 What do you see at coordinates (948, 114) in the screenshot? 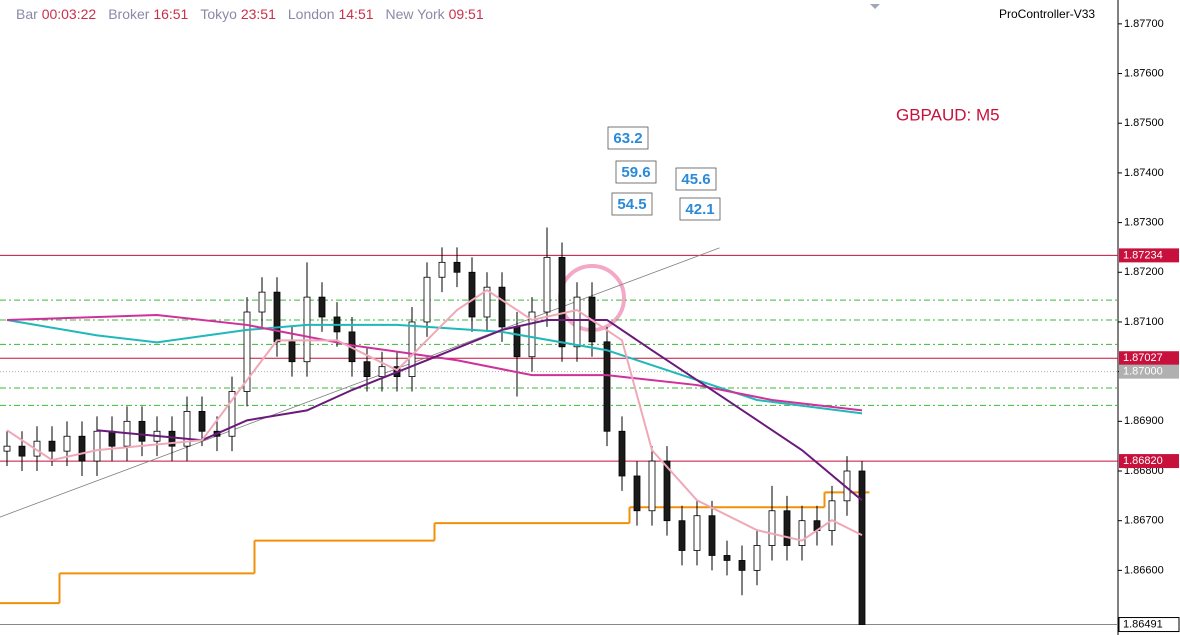
I see `chart-title: GBPAUD: M5` at bounding box center [948, 114].